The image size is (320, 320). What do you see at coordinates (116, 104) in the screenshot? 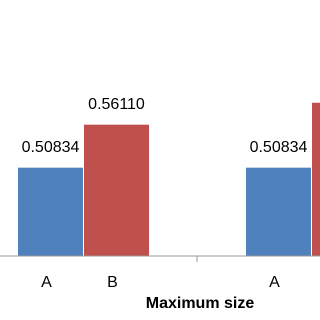
I see `value-label: 0.56110` at bounding box center [116, 104].